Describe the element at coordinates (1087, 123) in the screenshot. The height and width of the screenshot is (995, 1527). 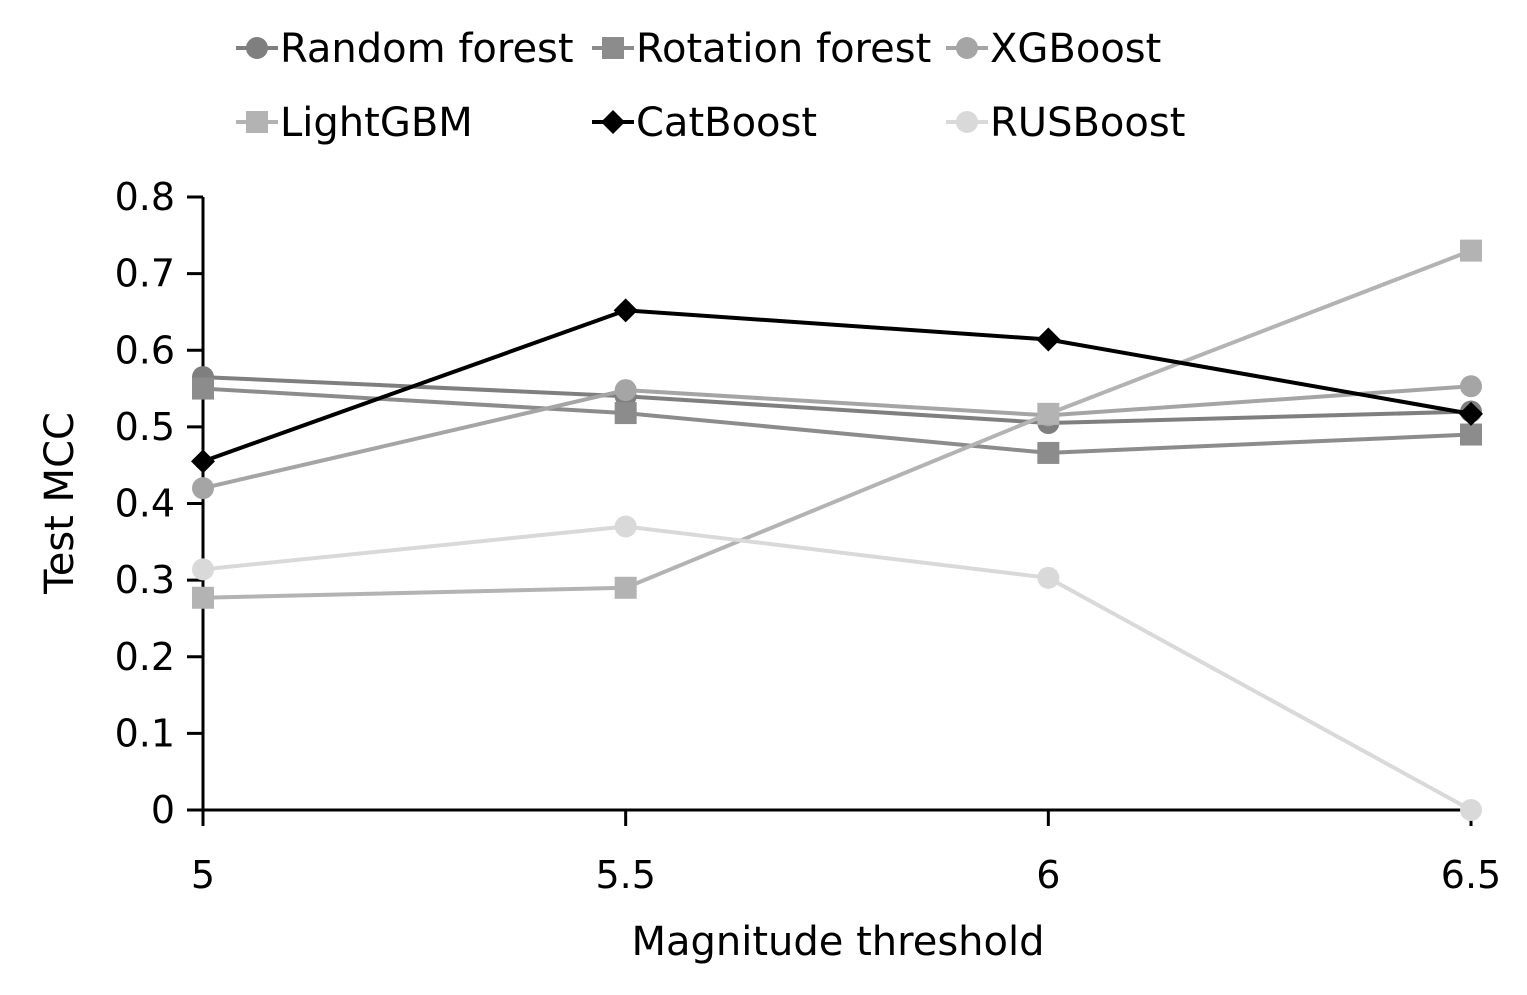
I see `legend-label: RUSBoost` at that location.